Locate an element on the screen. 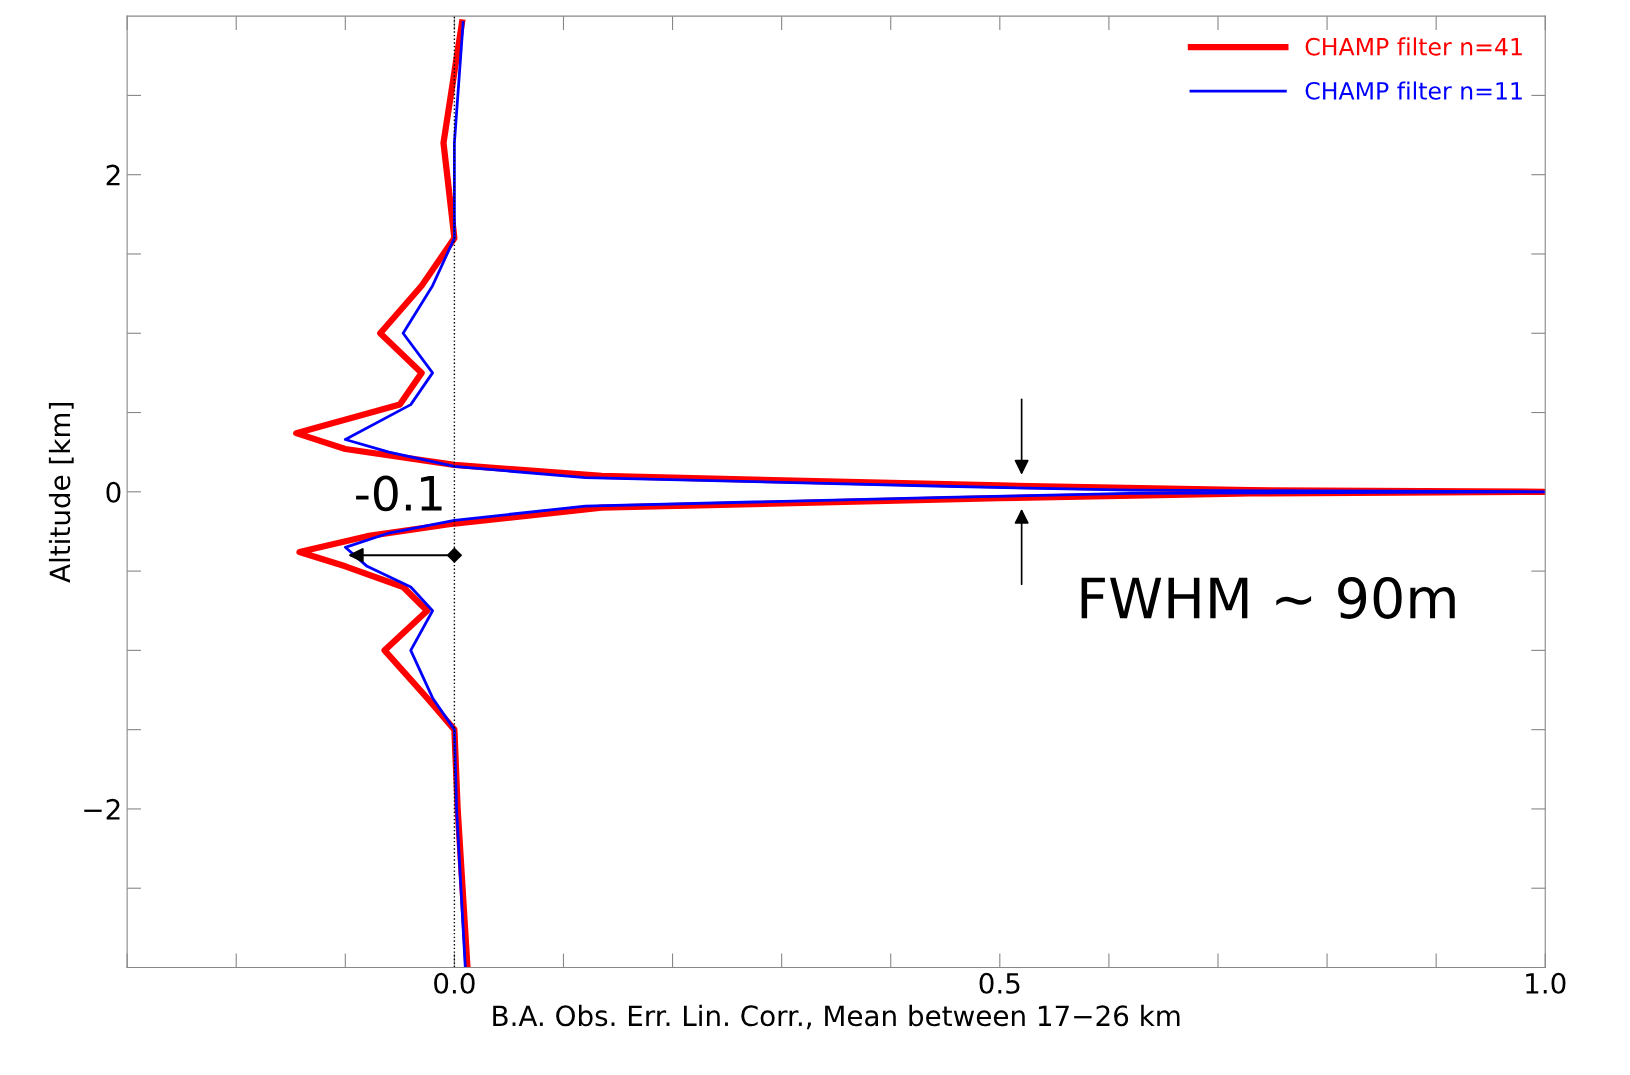 Image resolution: width=1630 pixels, height=1075 pixels. annotation: FWHM ~ 90m is located at coordinates (1268, 597).